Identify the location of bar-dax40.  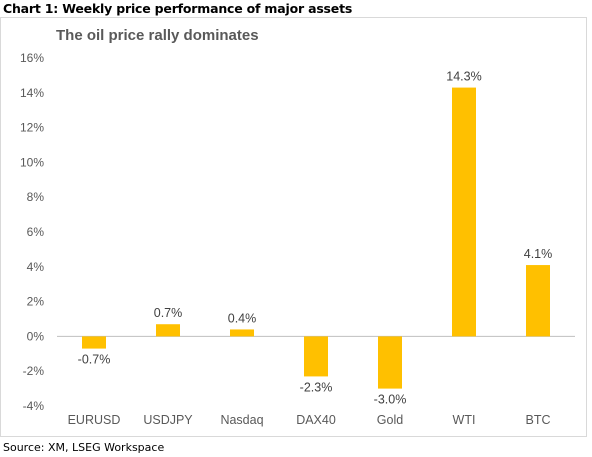
(316, 356).